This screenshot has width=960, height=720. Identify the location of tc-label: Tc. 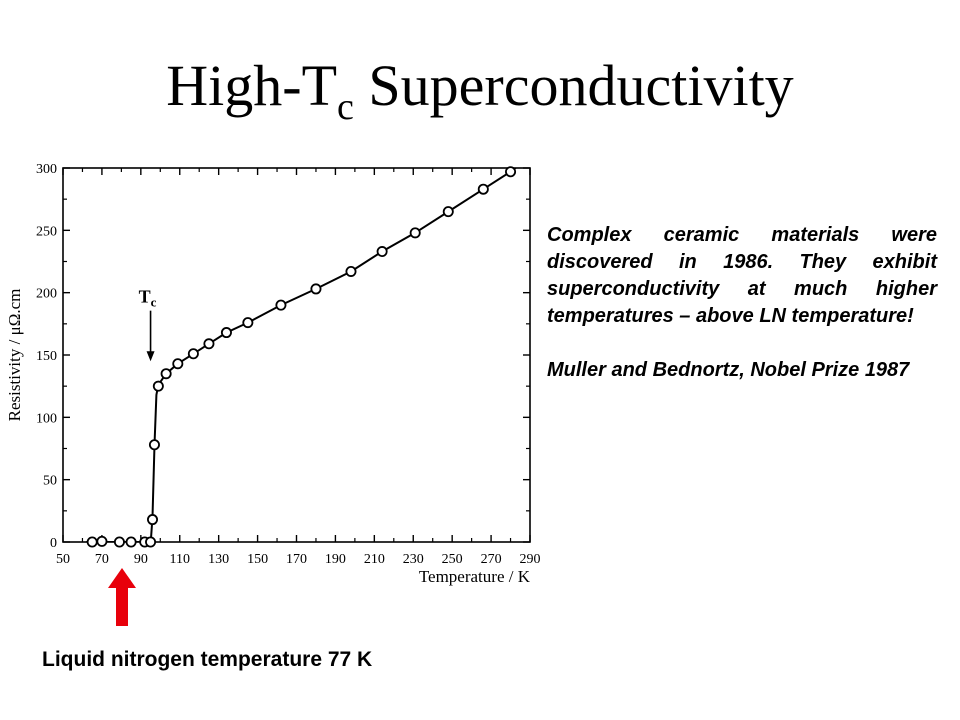
(148, 298).